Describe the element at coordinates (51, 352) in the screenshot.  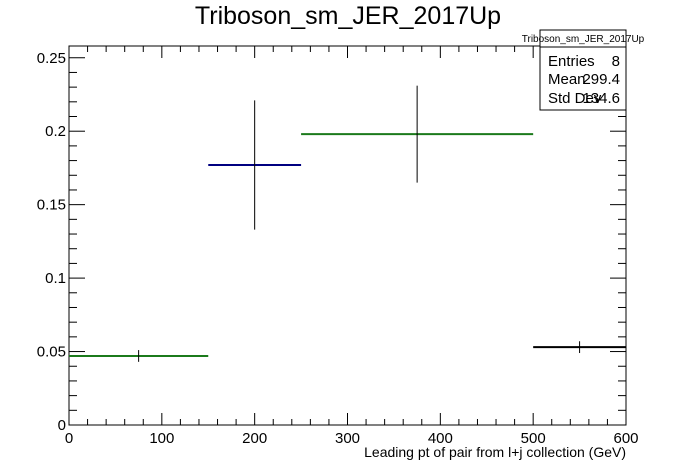
I see `y-tick-label: 0.05` at that location.